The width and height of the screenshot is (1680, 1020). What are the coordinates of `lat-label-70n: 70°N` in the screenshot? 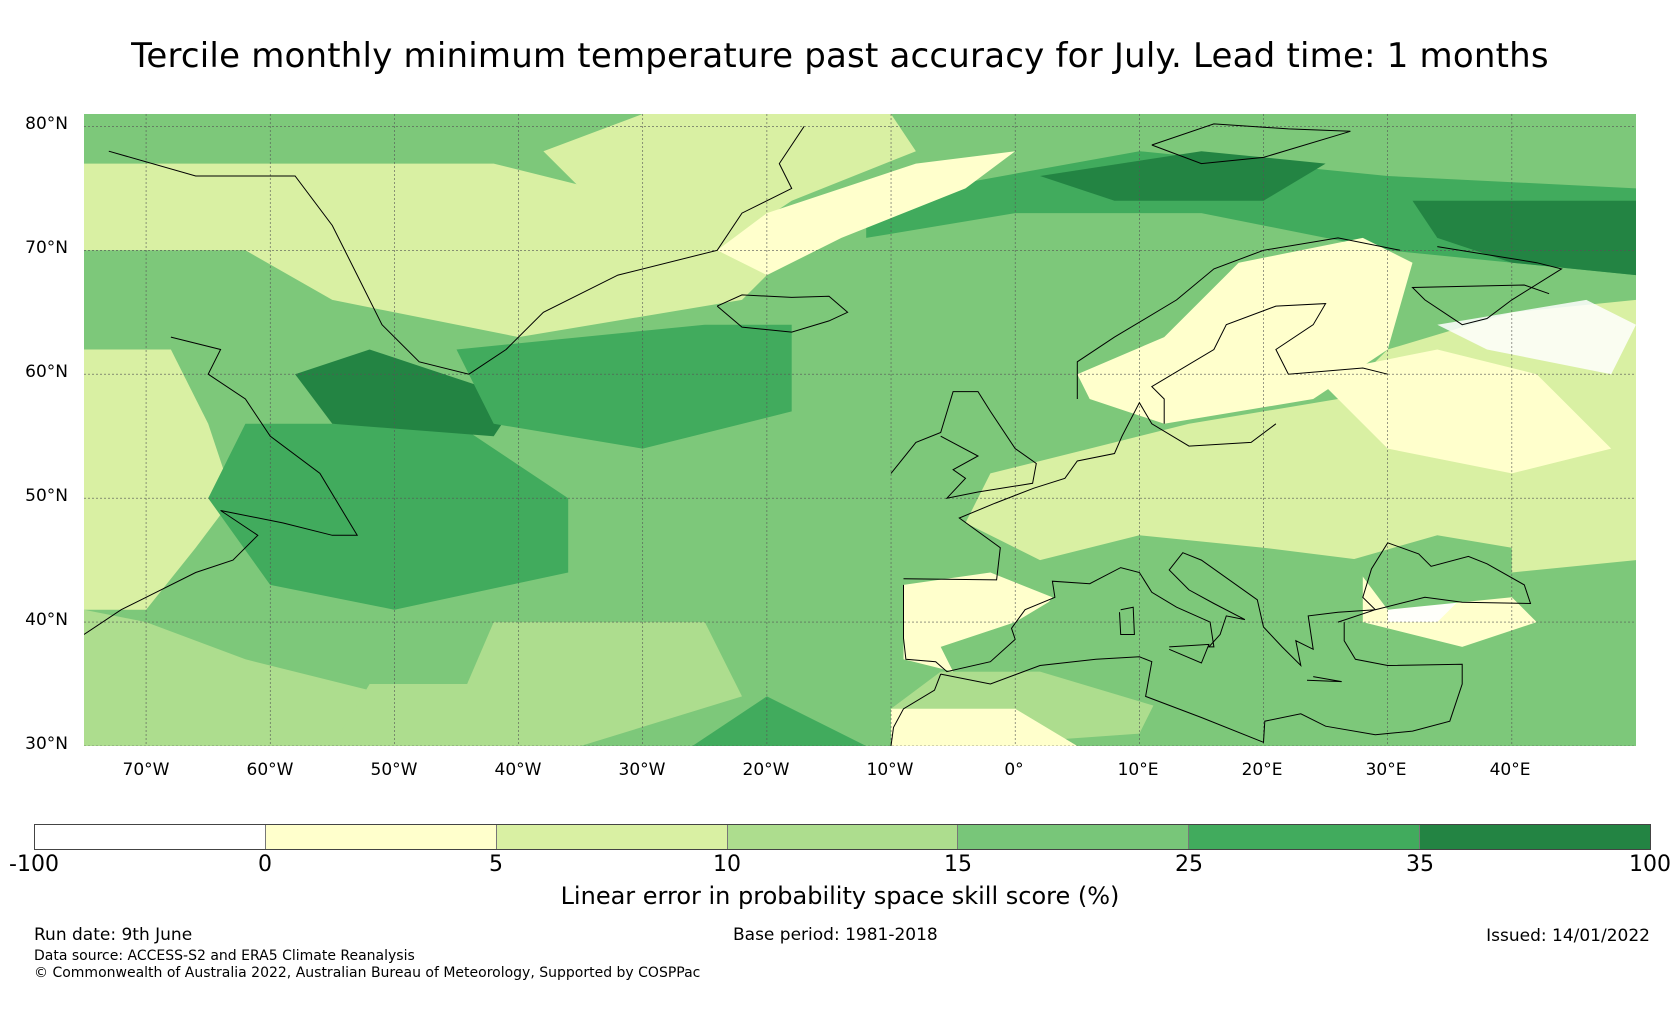 It's located at (46, 248).